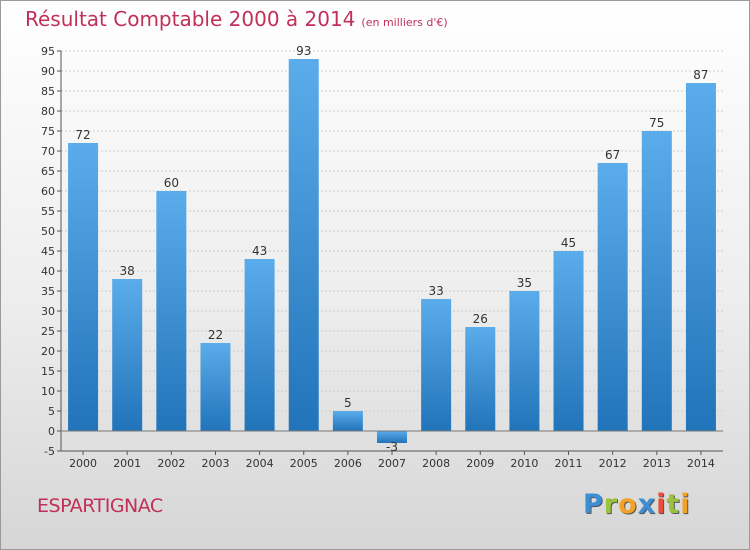 The width and height of the screenshot is (750, 550). I want to click on data-label-2014: 87, so click(700, 75).